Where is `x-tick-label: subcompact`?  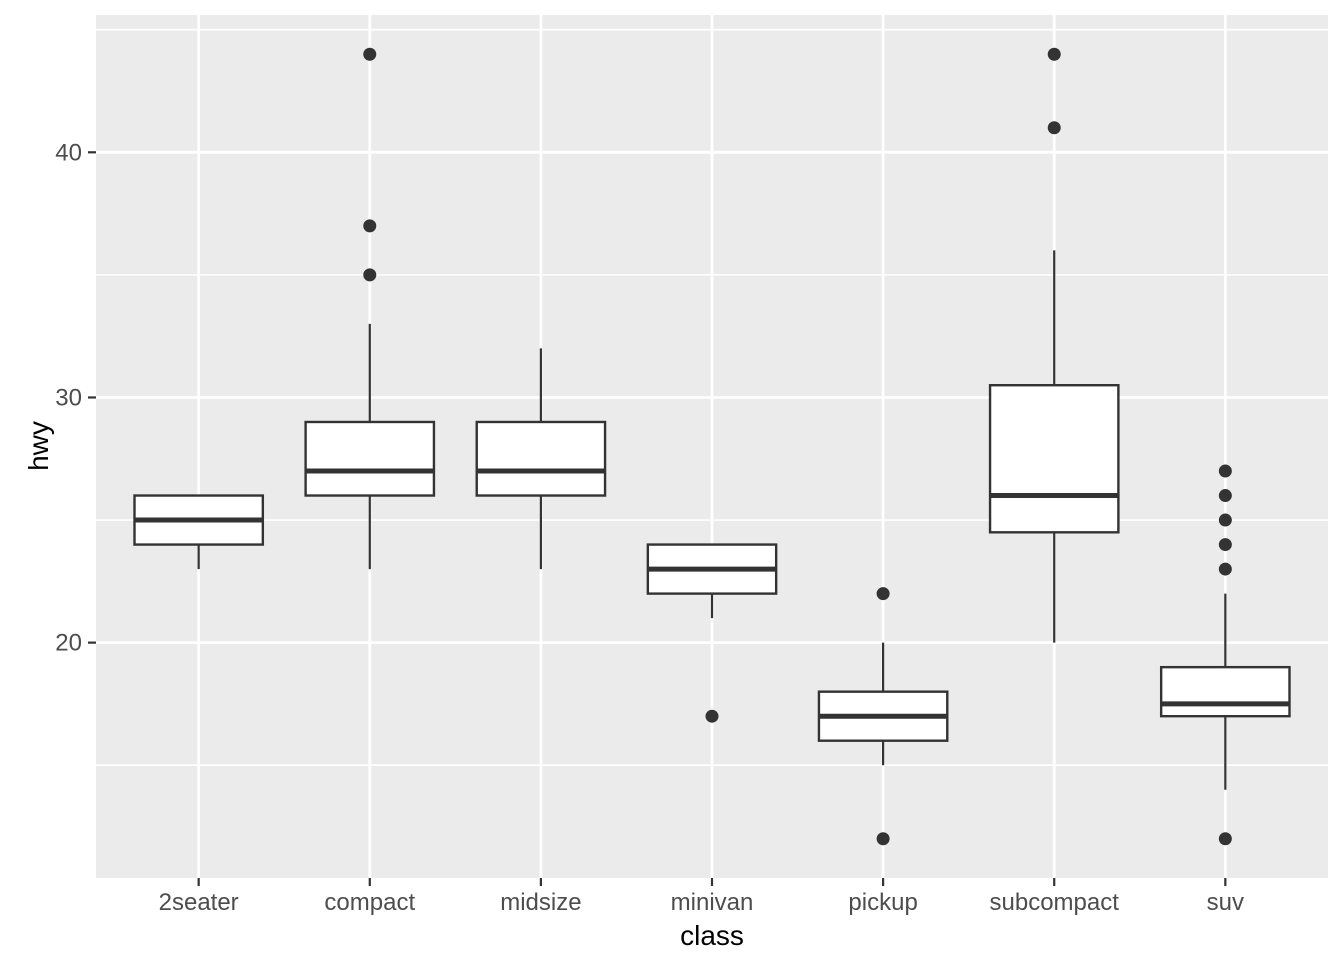
x-tick-label: subcompact is located at coordinates (1055, 902).